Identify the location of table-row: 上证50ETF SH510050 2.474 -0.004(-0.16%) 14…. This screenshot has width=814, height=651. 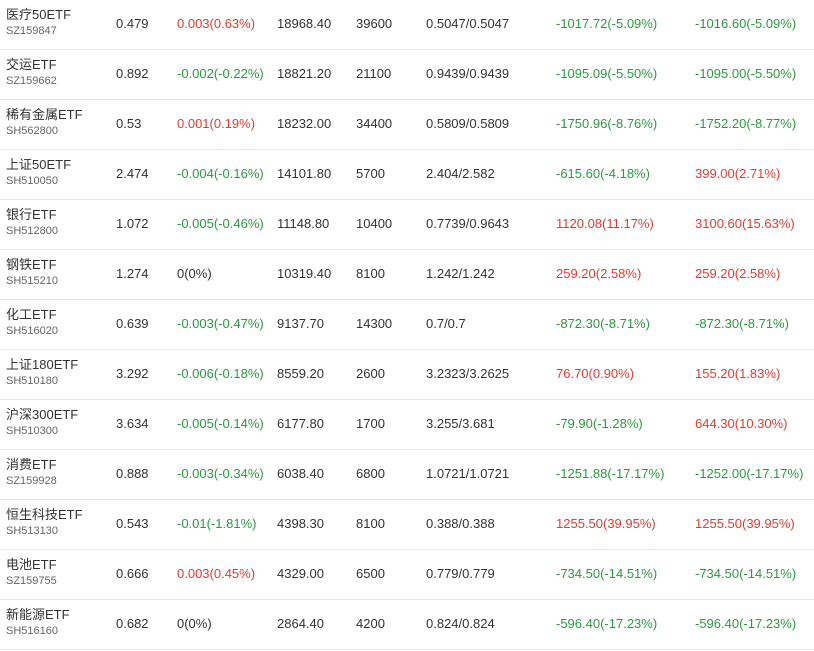
(407, 175).